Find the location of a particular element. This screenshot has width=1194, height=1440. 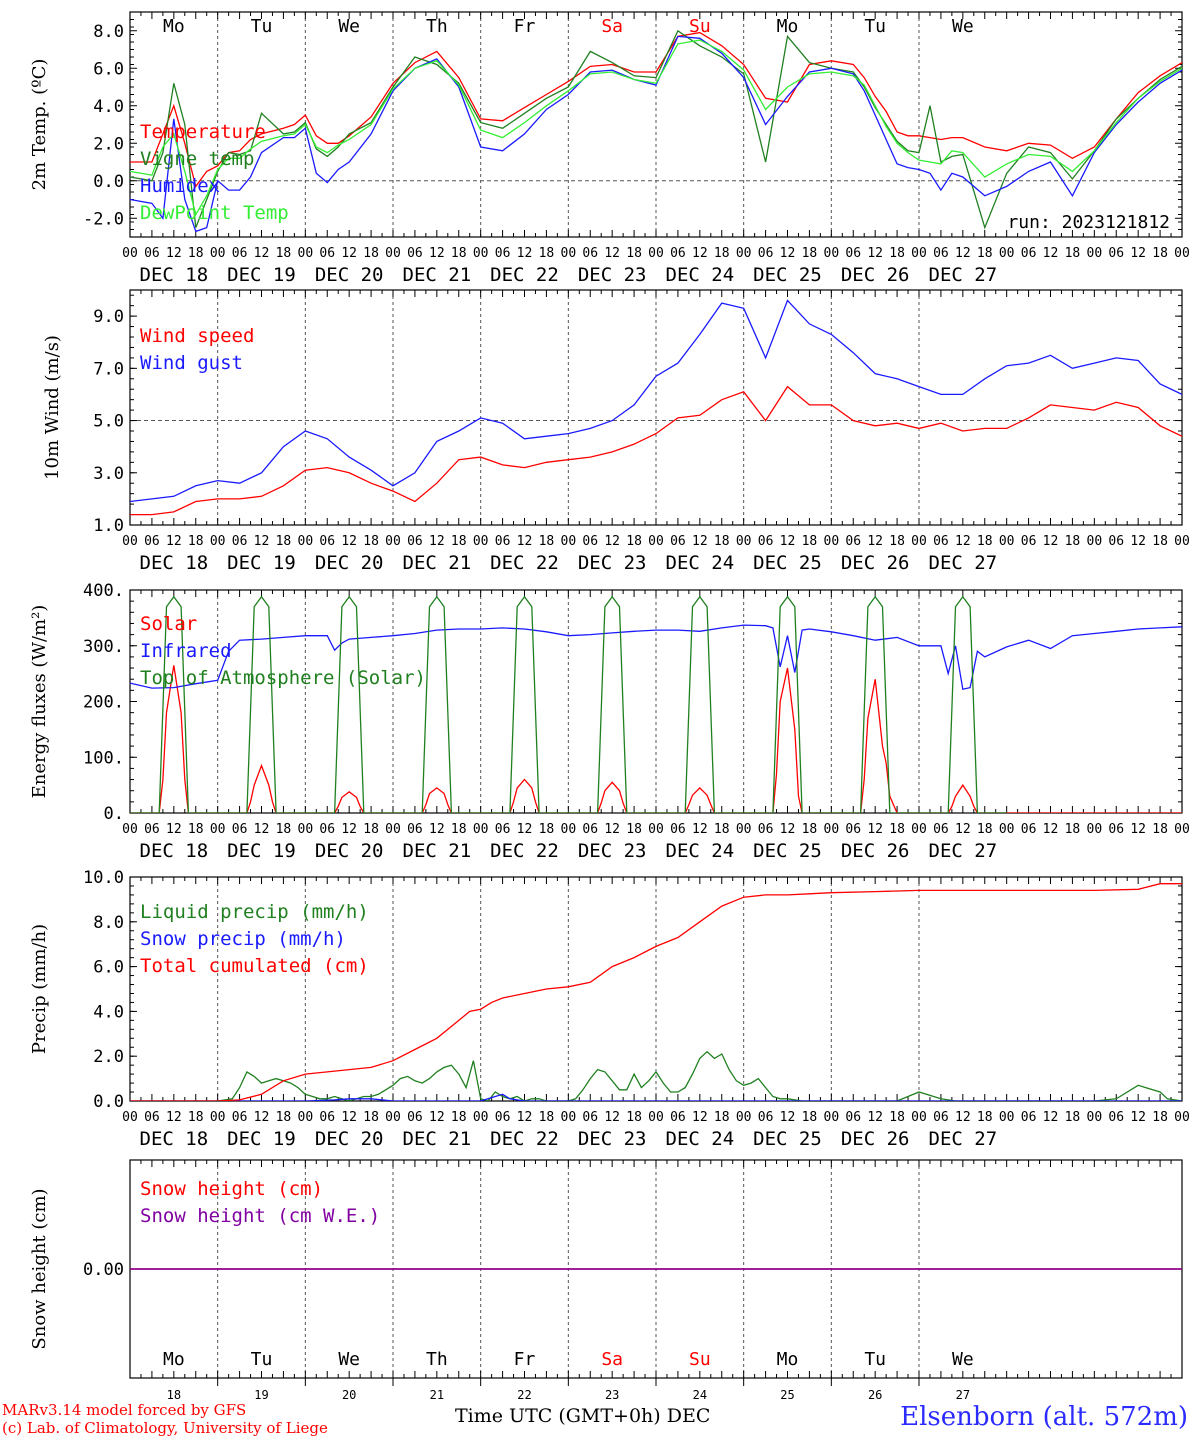

legend-entry: Snow precip (mm/h) is located at coordinates (243, 939).